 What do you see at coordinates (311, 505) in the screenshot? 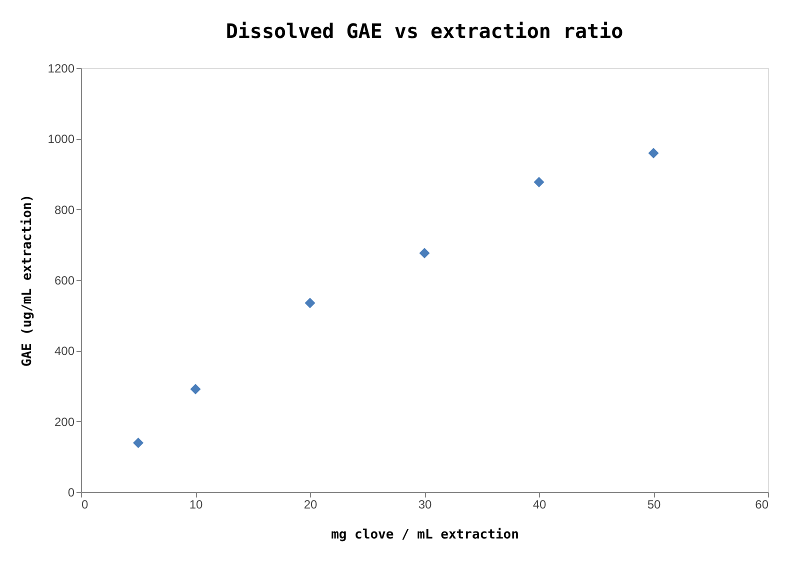
I see `x-tick-label: 20` at bounding box center [311, 505].